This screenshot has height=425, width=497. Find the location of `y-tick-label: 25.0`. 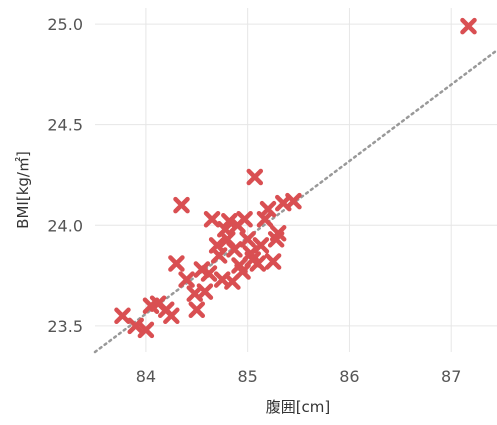

y-tick-label: 25.0 is located at coordinates (65, 24).